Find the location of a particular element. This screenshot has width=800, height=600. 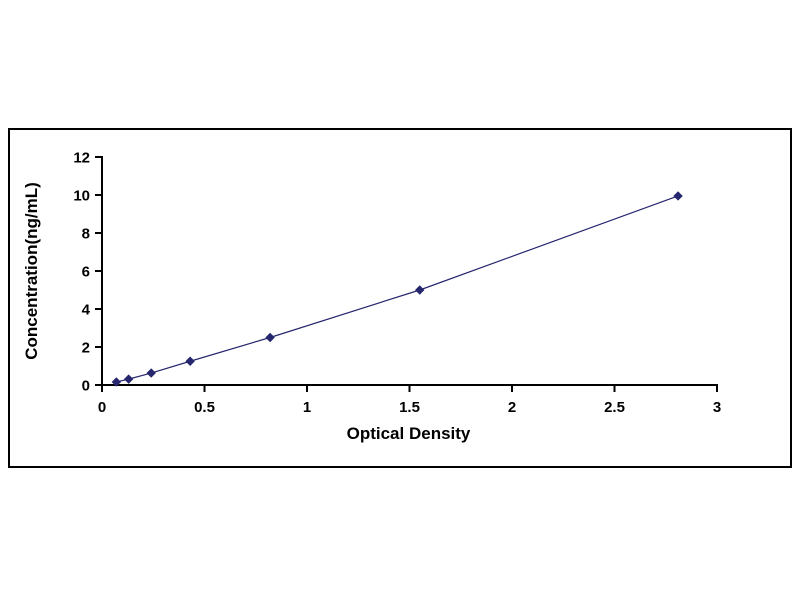

y-tick-label: 12 is located at coordinates (81, 158).